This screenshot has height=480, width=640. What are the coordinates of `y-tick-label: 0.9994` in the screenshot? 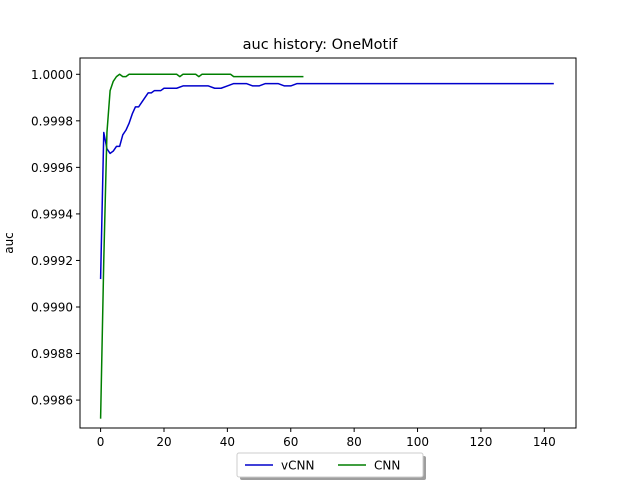 It's located at (52, 214).